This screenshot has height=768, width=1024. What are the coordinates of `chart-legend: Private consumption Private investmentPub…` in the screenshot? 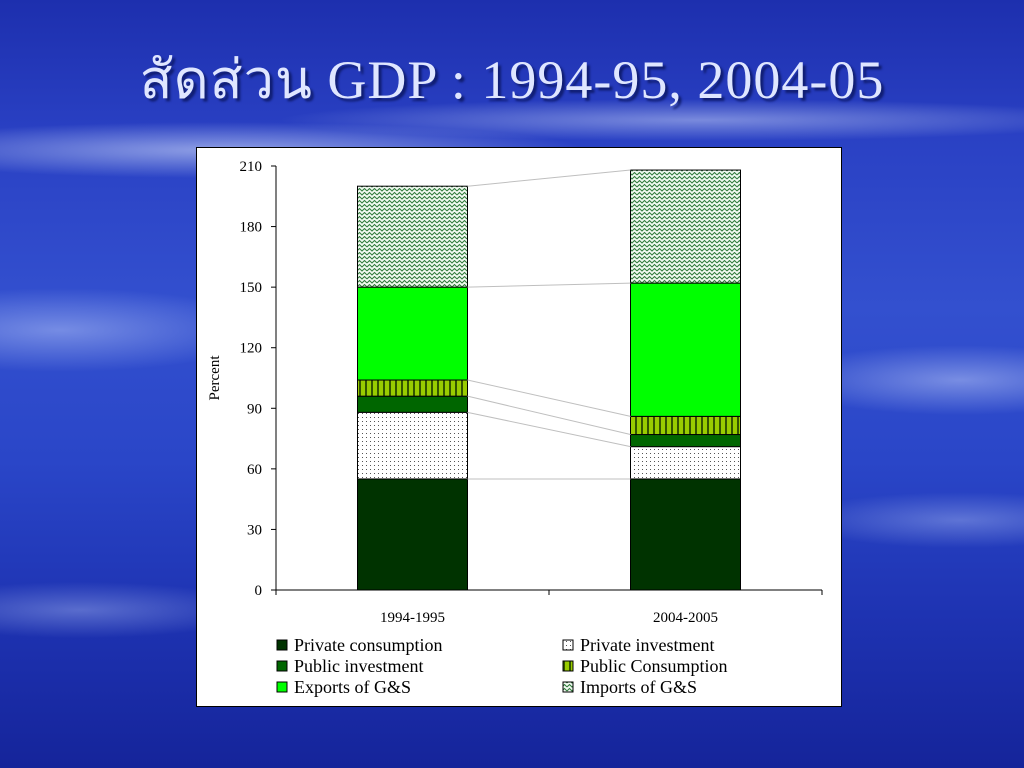 It's located at (502, 666).